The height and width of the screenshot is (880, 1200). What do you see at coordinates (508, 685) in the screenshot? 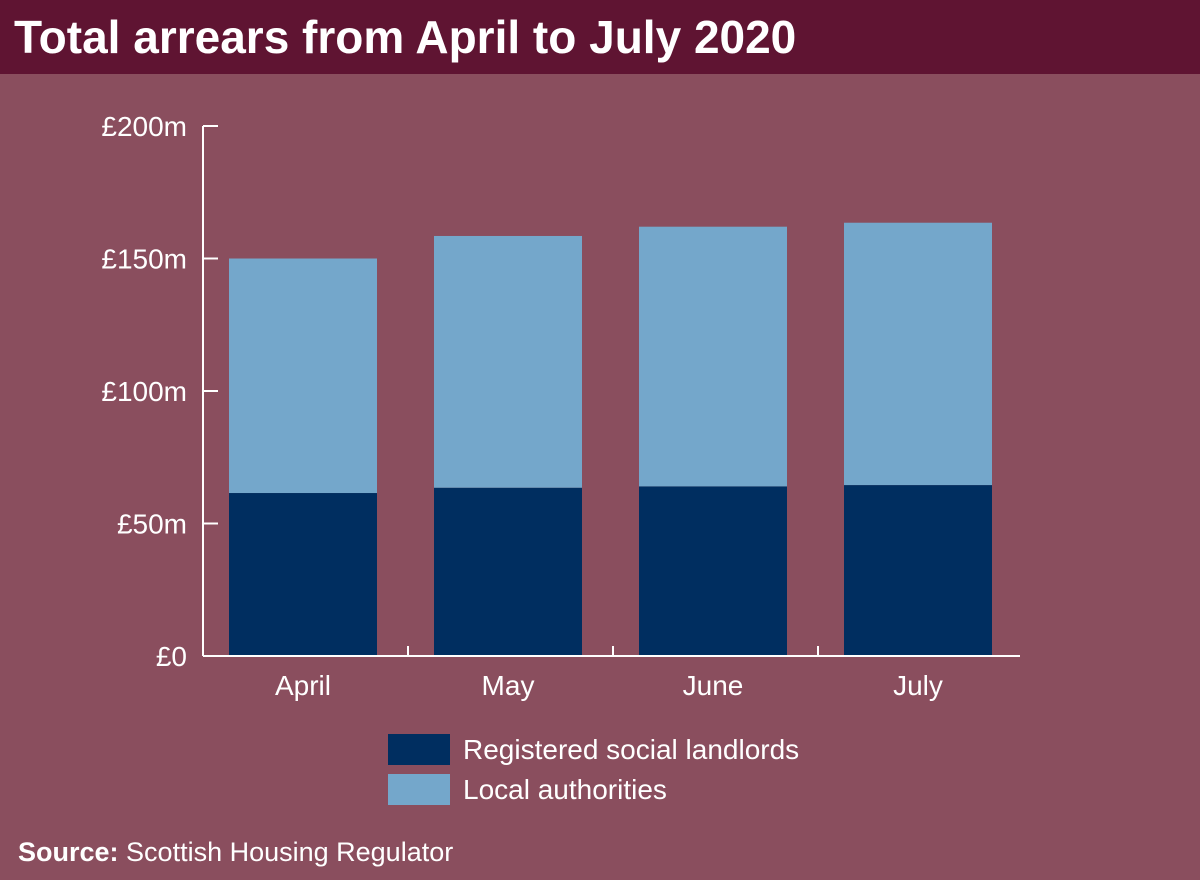
I see `x-tick-label: May` at bounding box center [508, 685].